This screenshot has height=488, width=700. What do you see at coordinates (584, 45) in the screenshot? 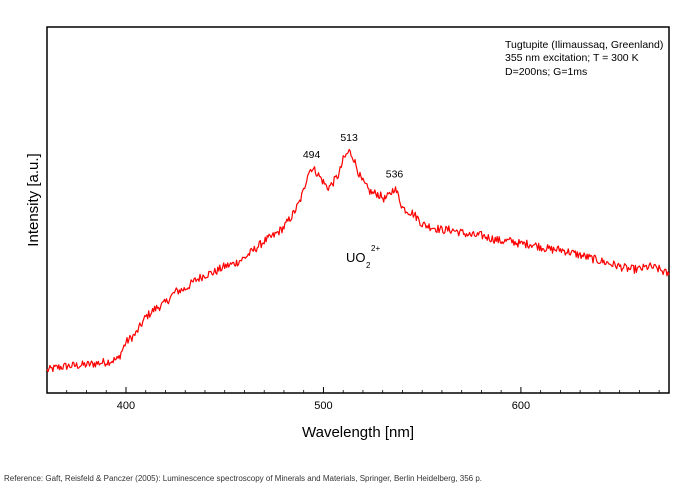
I see `info-line-1: Tugtupite (Ilimaussaq, Greenland)` at bounding box center [584, 45].